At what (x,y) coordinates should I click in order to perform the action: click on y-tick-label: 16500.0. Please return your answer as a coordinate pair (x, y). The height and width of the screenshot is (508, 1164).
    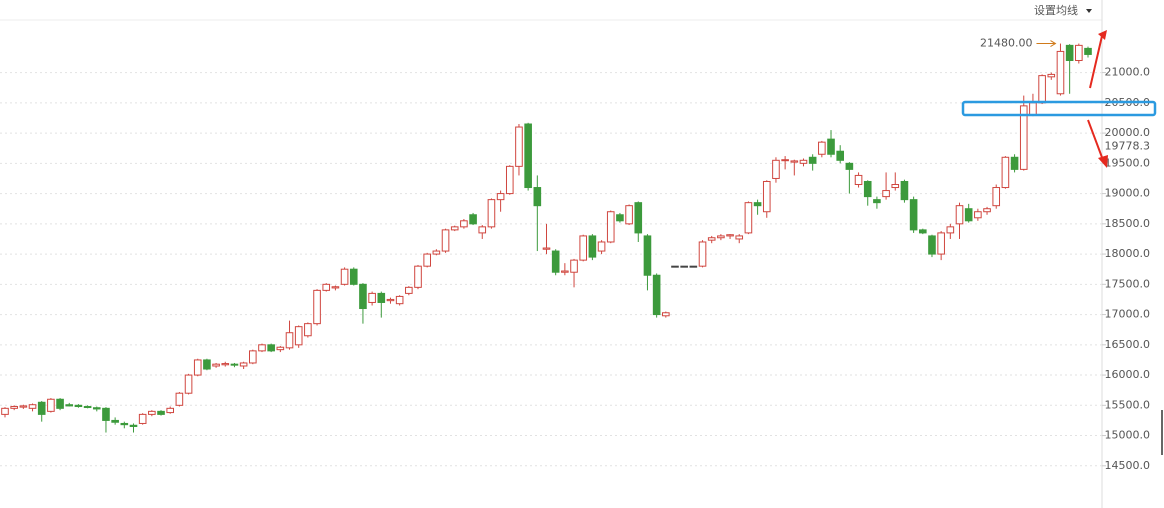
    Looking at the image, I should click on (1128, 344).